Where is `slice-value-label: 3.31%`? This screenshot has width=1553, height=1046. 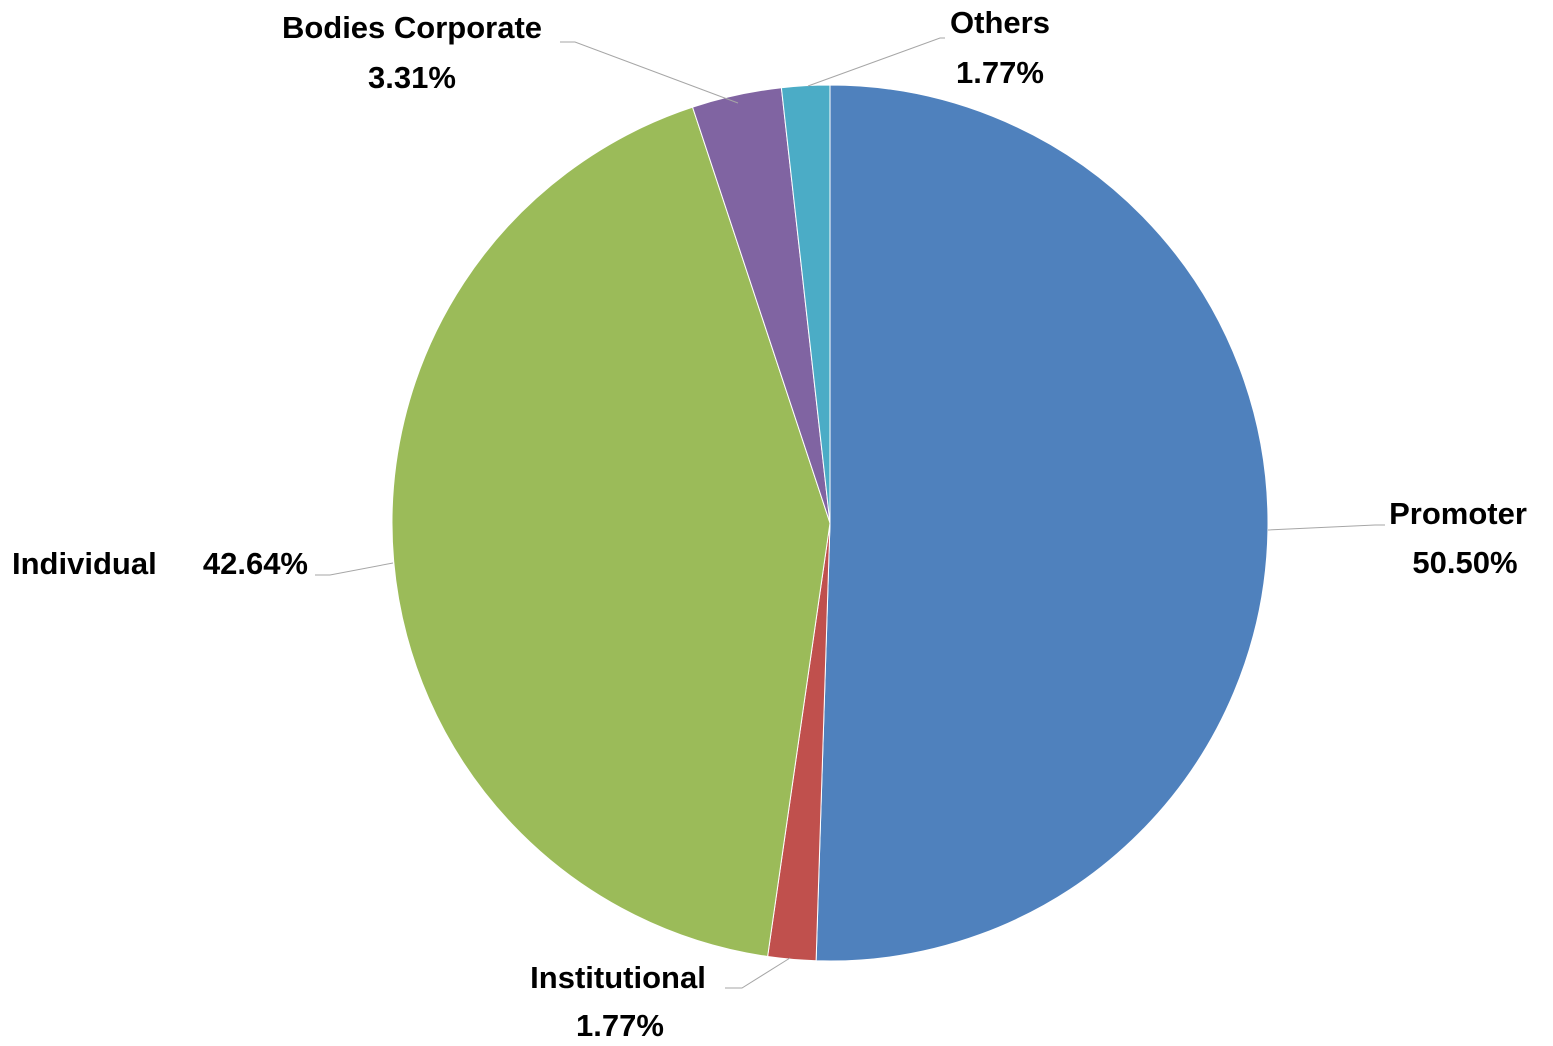
slice-value-label: 3.31% is located at coordinates (412, 77).